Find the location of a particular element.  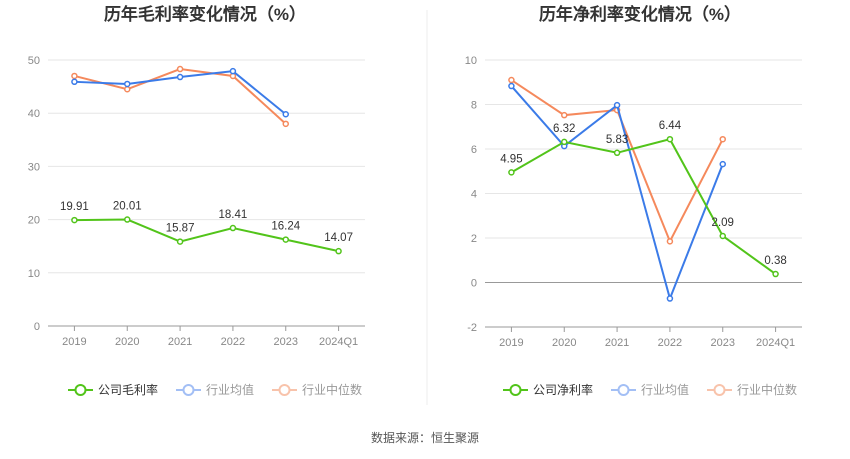

data-label: 16.24 is located at coordinates (285, 227).